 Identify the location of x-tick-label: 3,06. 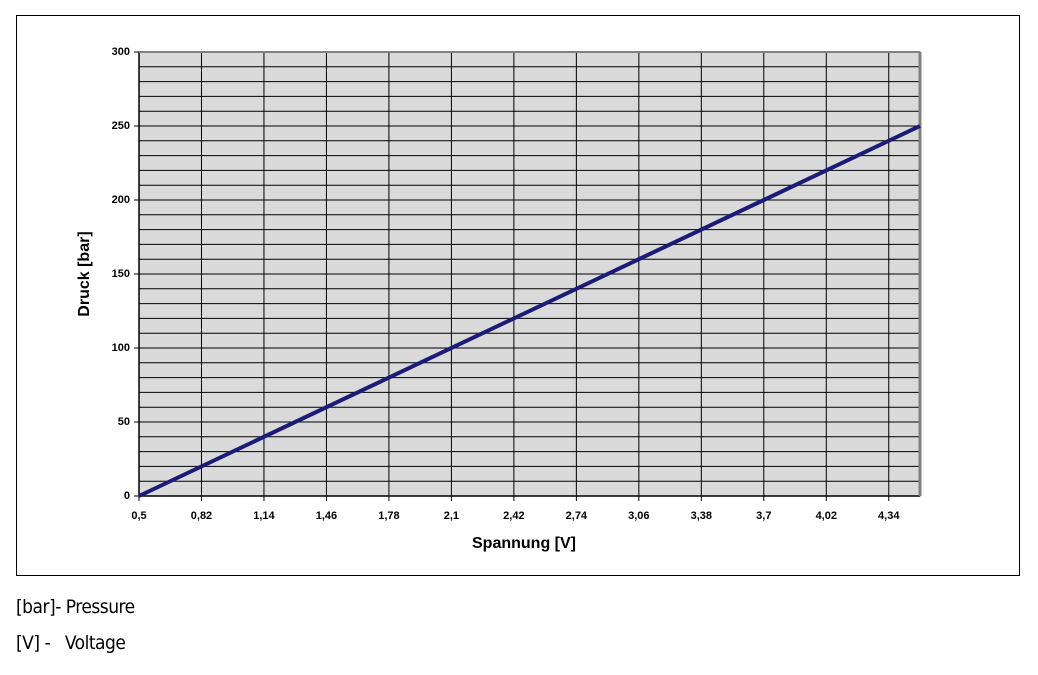
(638, 516).